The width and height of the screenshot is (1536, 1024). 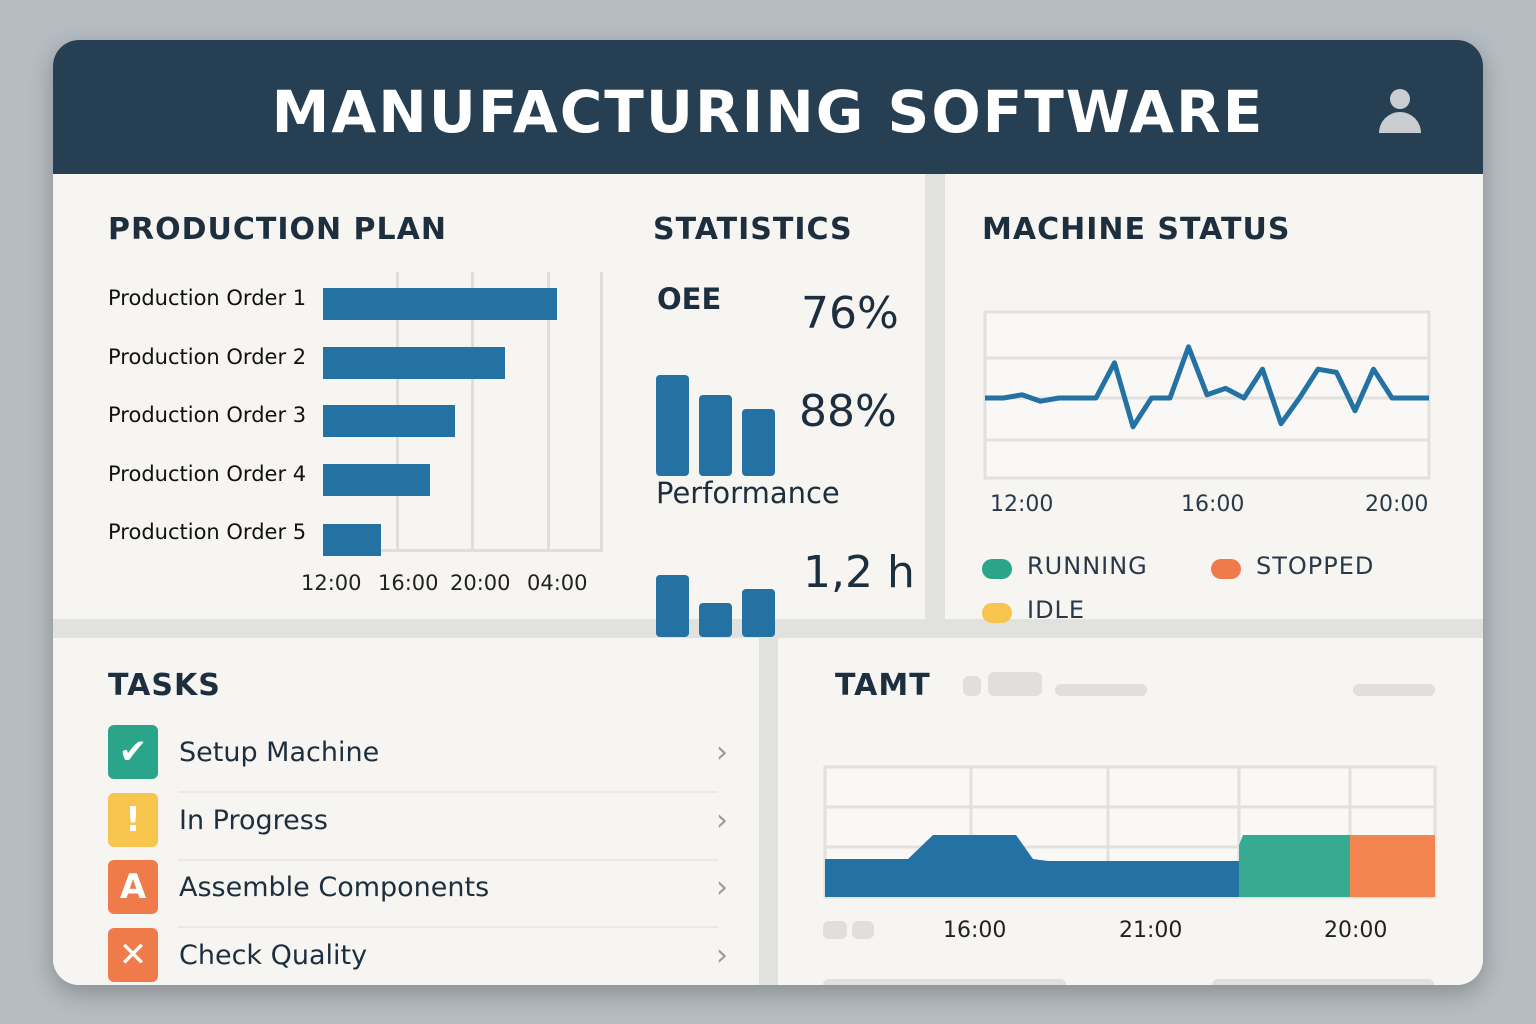 I want to click on tamt-axis-tick: 20:00, so click(x=1356, y=930).